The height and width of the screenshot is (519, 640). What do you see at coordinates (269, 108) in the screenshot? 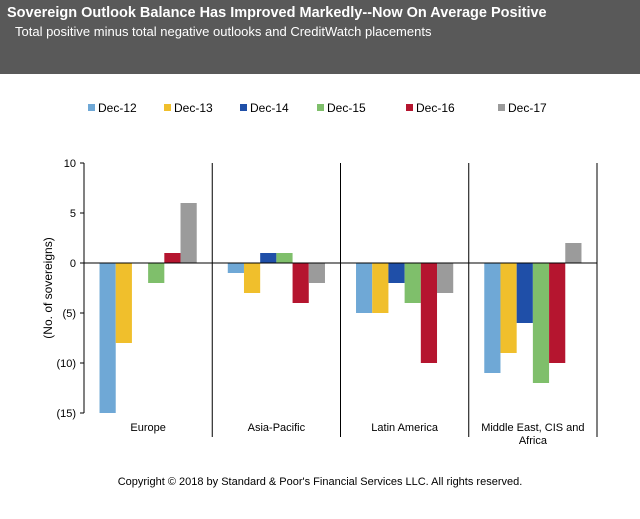
I see `legend-label: Dec-14` at bounding box center [269, 108].